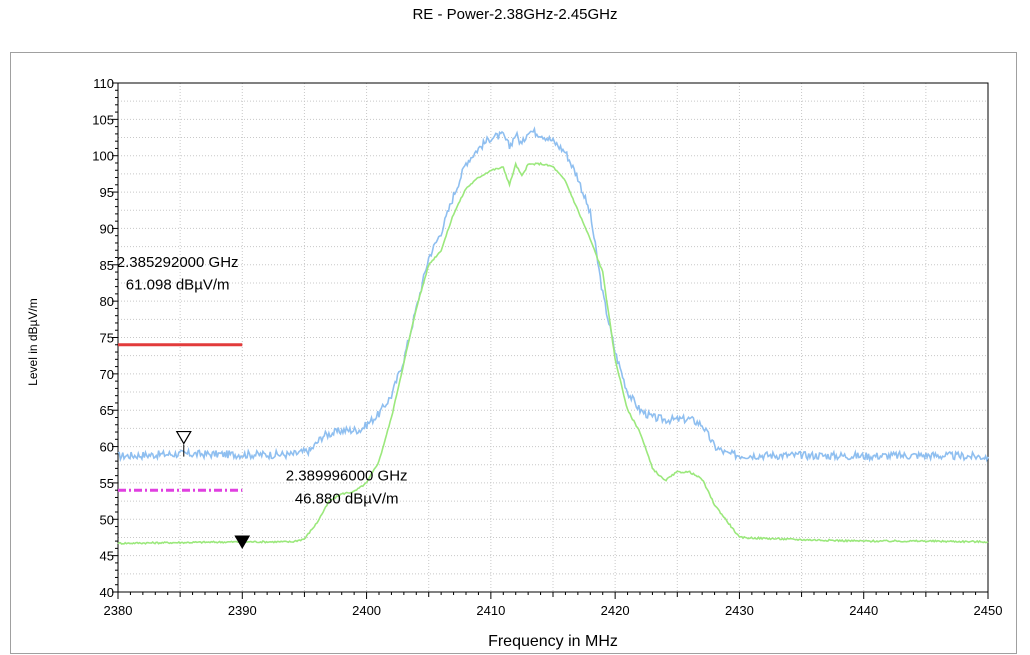  I want to click on limit-lines, so click(180, 417).